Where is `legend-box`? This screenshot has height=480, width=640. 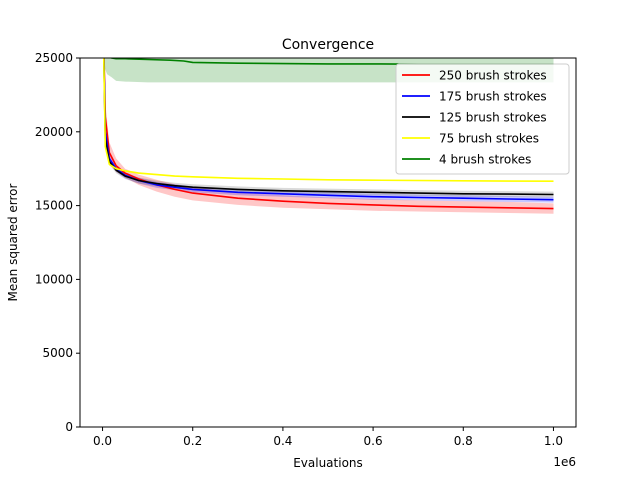 legend-box is located at coordinates (482, 119).